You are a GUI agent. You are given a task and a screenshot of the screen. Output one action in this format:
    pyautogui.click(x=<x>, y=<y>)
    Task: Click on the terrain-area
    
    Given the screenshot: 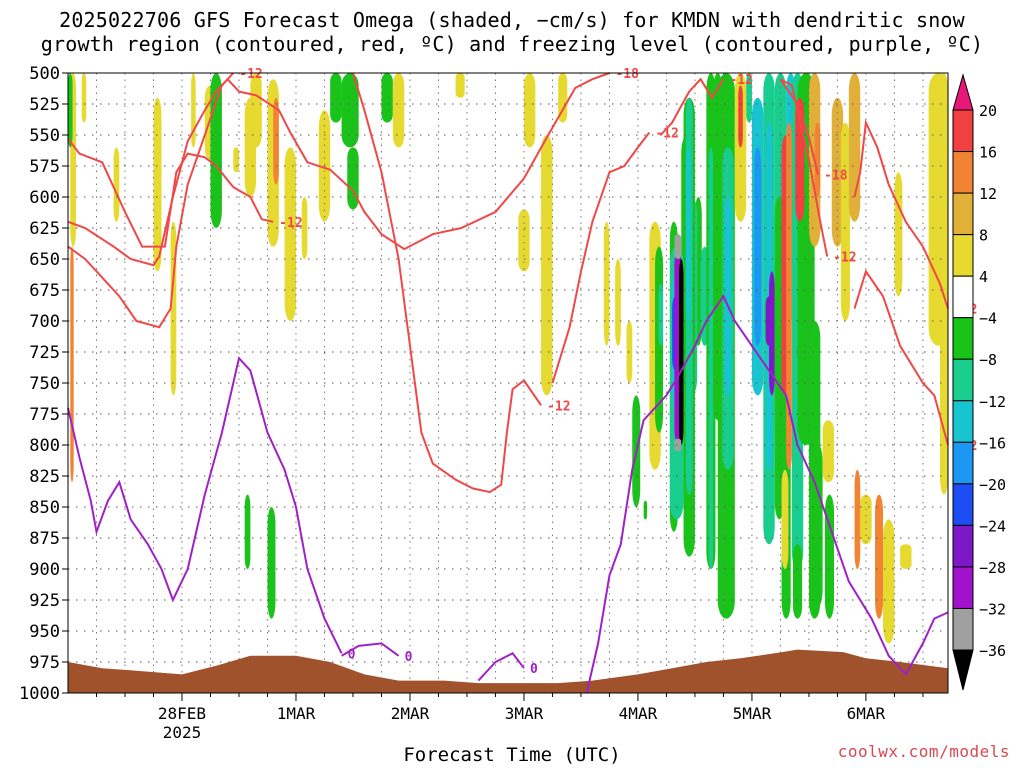 What is the action you would take?
    pyautogui.click(x=508, y=671)
    